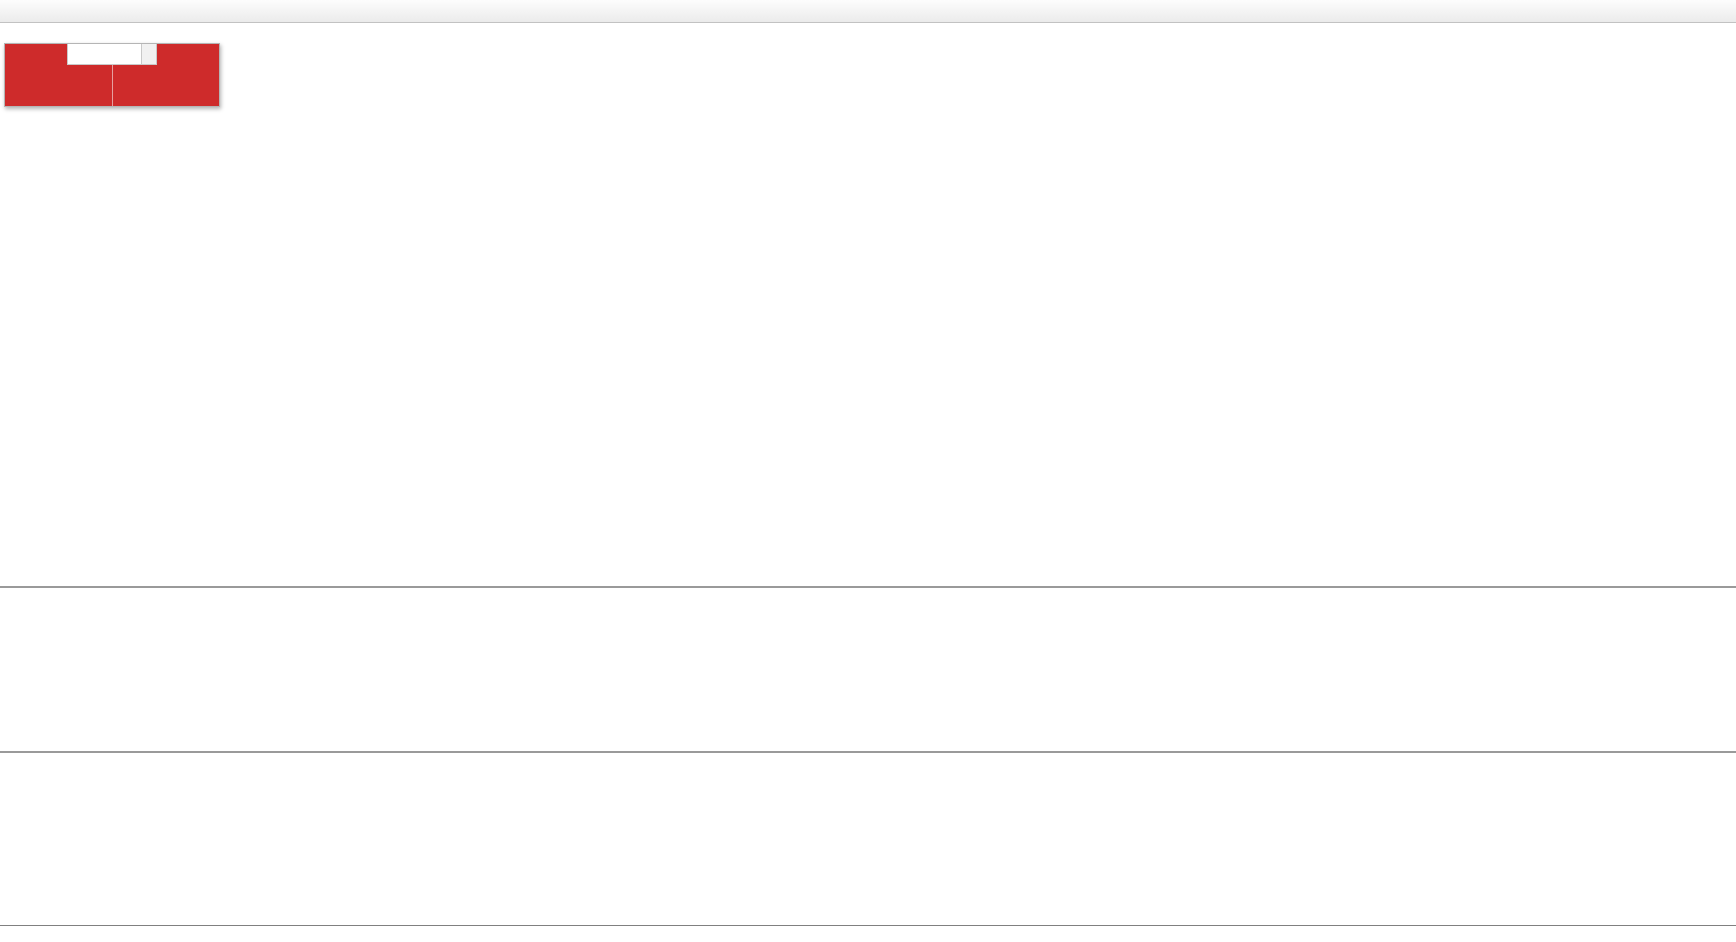  What do you see at coordinates (188, 54) in the screenshot?
I see `buy-button` at bounding box center [188, 54].